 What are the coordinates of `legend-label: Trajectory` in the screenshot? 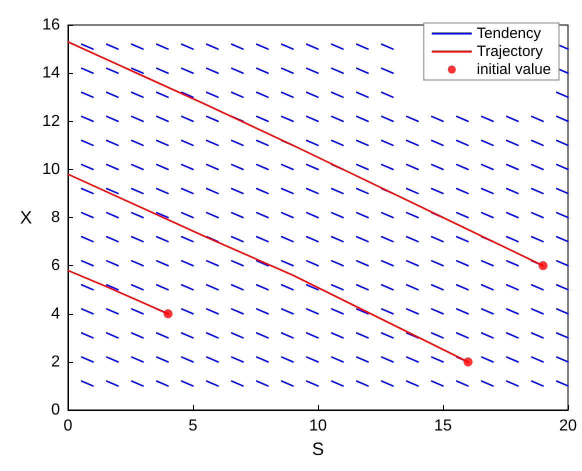 It's located at (510, 51).